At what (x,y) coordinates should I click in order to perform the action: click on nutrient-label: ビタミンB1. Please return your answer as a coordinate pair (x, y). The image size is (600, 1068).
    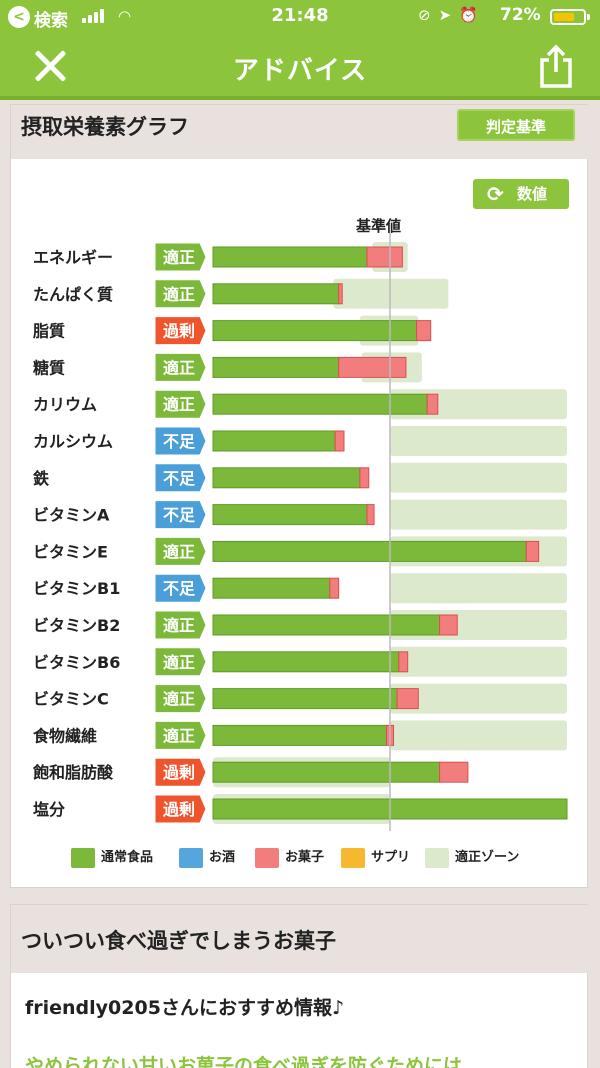
    Looking at the image, I should click on (76, 588).